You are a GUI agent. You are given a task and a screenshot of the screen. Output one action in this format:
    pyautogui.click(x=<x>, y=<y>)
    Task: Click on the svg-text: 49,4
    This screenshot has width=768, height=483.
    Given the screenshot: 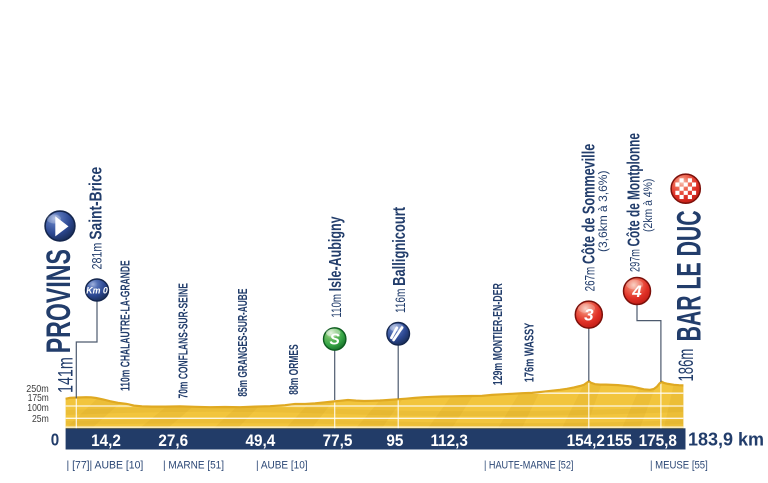 What is the action you would take?
    pyautogui.click(x=261, y=440)
    